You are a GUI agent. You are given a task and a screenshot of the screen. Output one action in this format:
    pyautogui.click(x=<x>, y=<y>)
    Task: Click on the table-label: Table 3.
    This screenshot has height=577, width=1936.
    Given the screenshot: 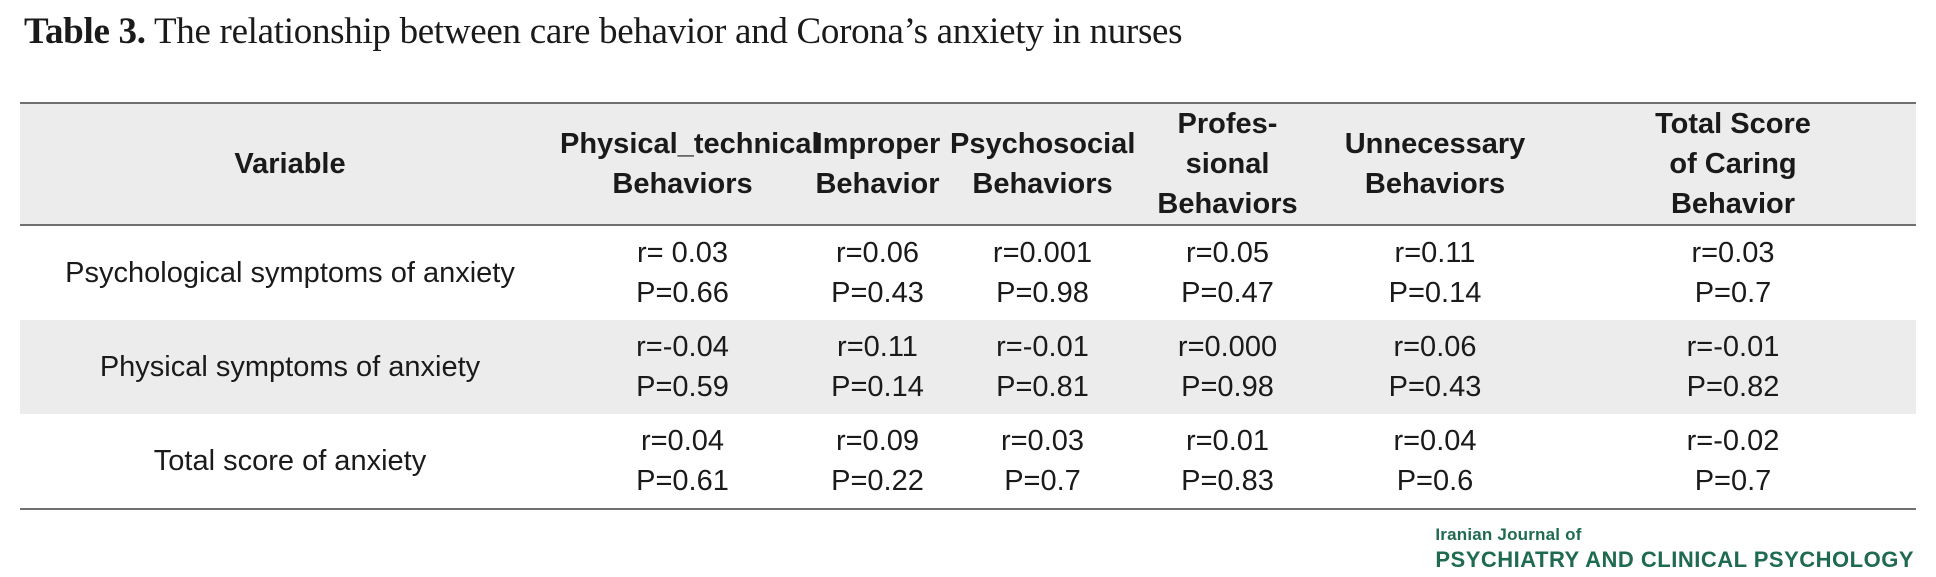 What is the action you would take?
    pyautogui.click(x=85, y=31)
    